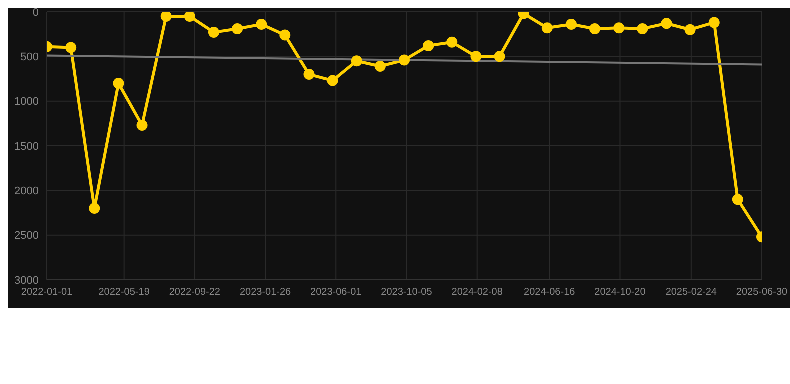 The image size is (790, 384). What do you see at coordinates (26, 280) in the screenshot?
I see `y-tick-label: 3000` at bounding box center [26, 280].